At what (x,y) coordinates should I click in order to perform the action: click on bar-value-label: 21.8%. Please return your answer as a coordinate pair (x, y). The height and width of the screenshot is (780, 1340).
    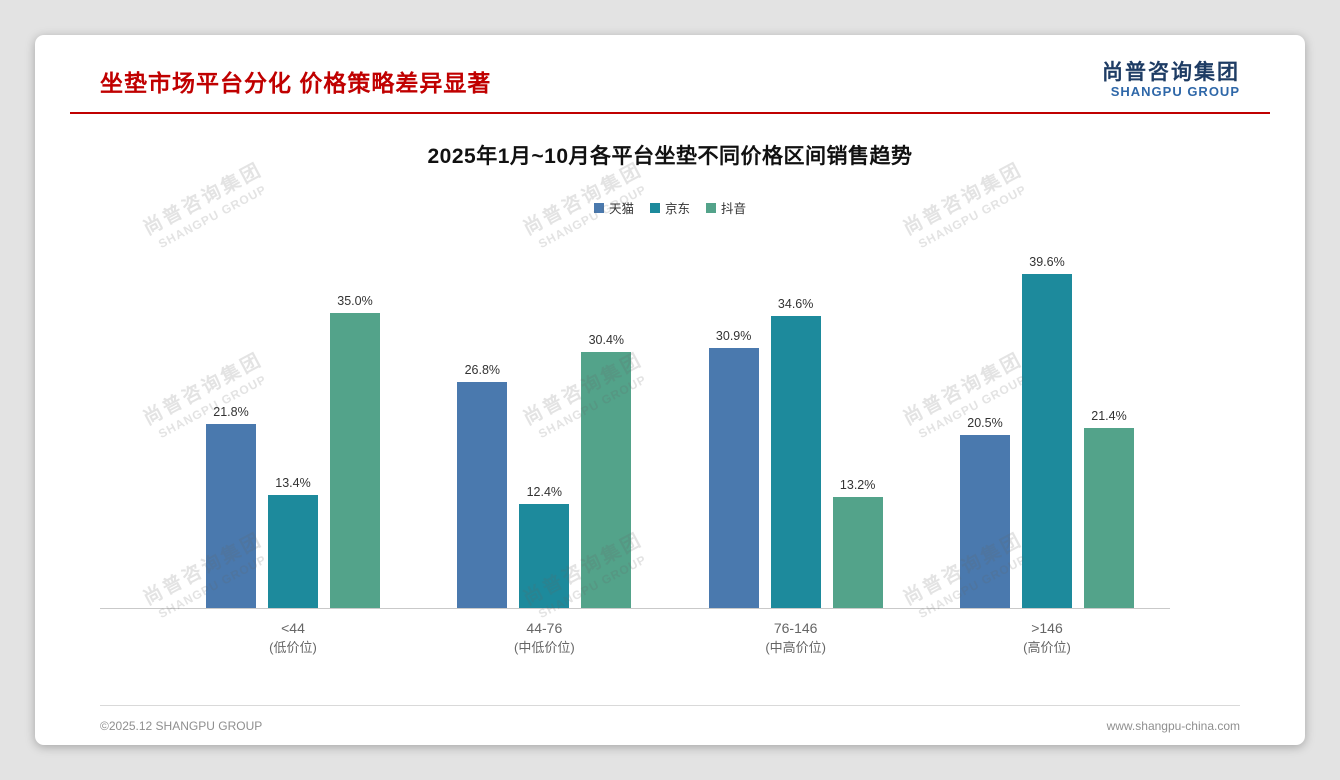
    Looking at the image, I should click on (231, 412).